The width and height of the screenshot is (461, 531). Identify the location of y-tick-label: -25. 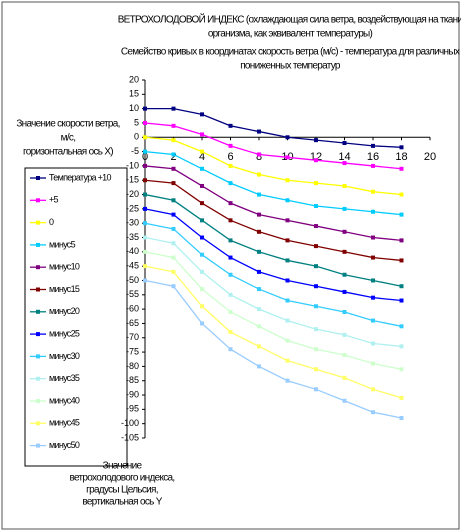
(132, 208).